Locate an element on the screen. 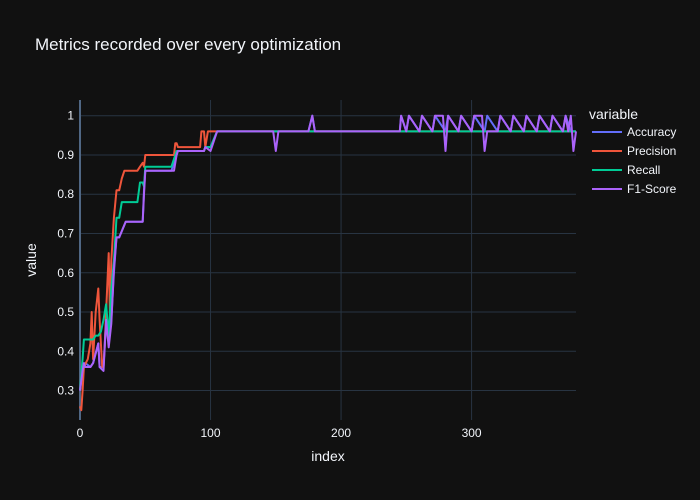  legend-label: Precision is located at coordinates (651, 151).